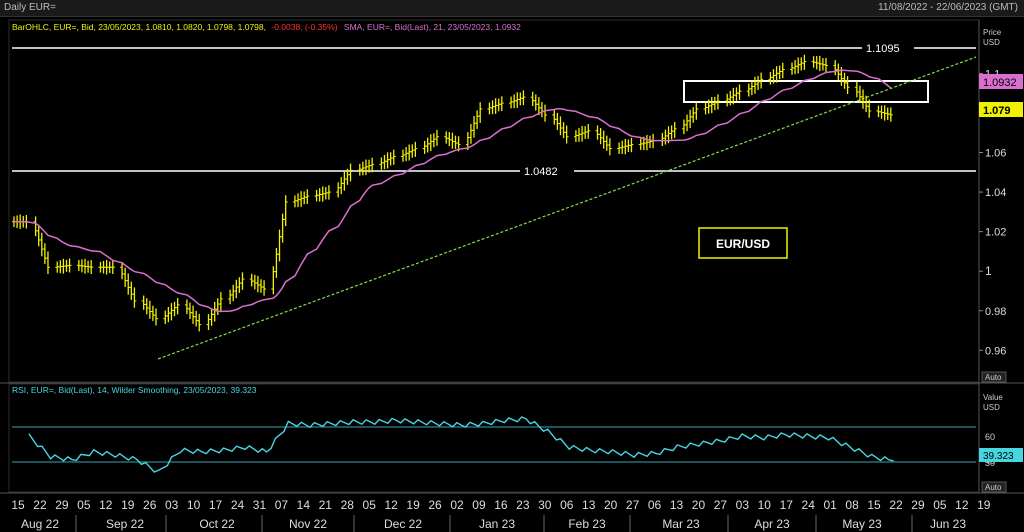 The image size is (1024, 532). I want to click on rsi-auto-button: Auto, so click(994, 487).